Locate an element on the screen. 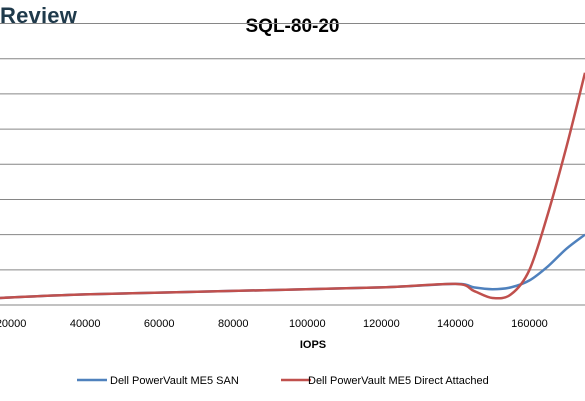 The image size is (585, 401). x-tick-label: 120000 is located at coordinates (381, 324).